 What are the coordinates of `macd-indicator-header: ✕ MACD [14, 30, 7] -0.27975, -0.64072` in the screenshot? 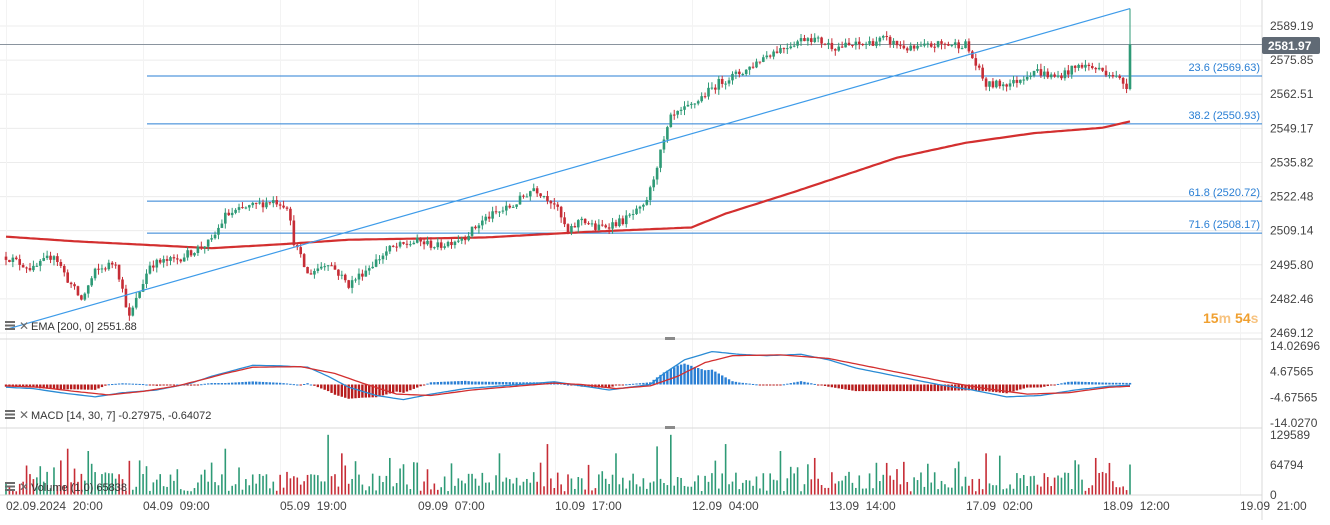 It's located at (108, 415).